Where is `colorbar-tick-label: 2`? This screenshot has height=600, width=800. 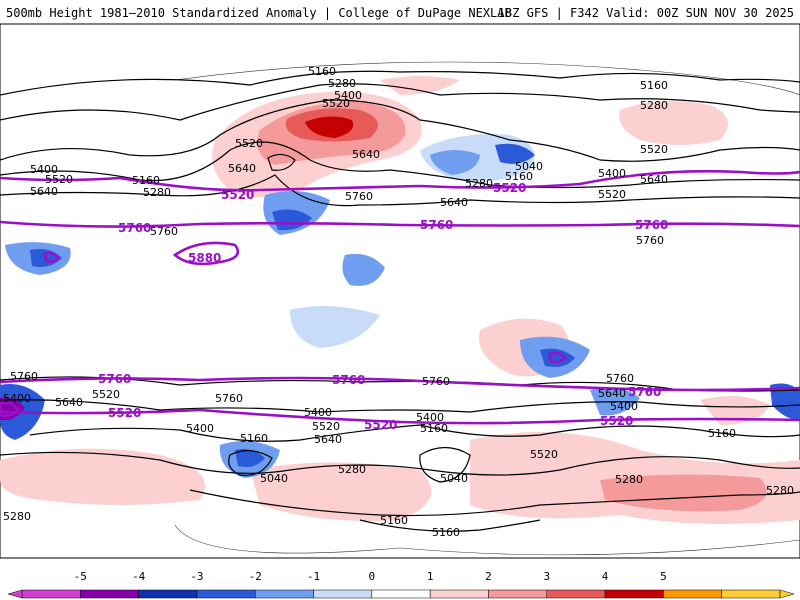
colorbar-tick-label: 2 is located at coordinates (488, 576).